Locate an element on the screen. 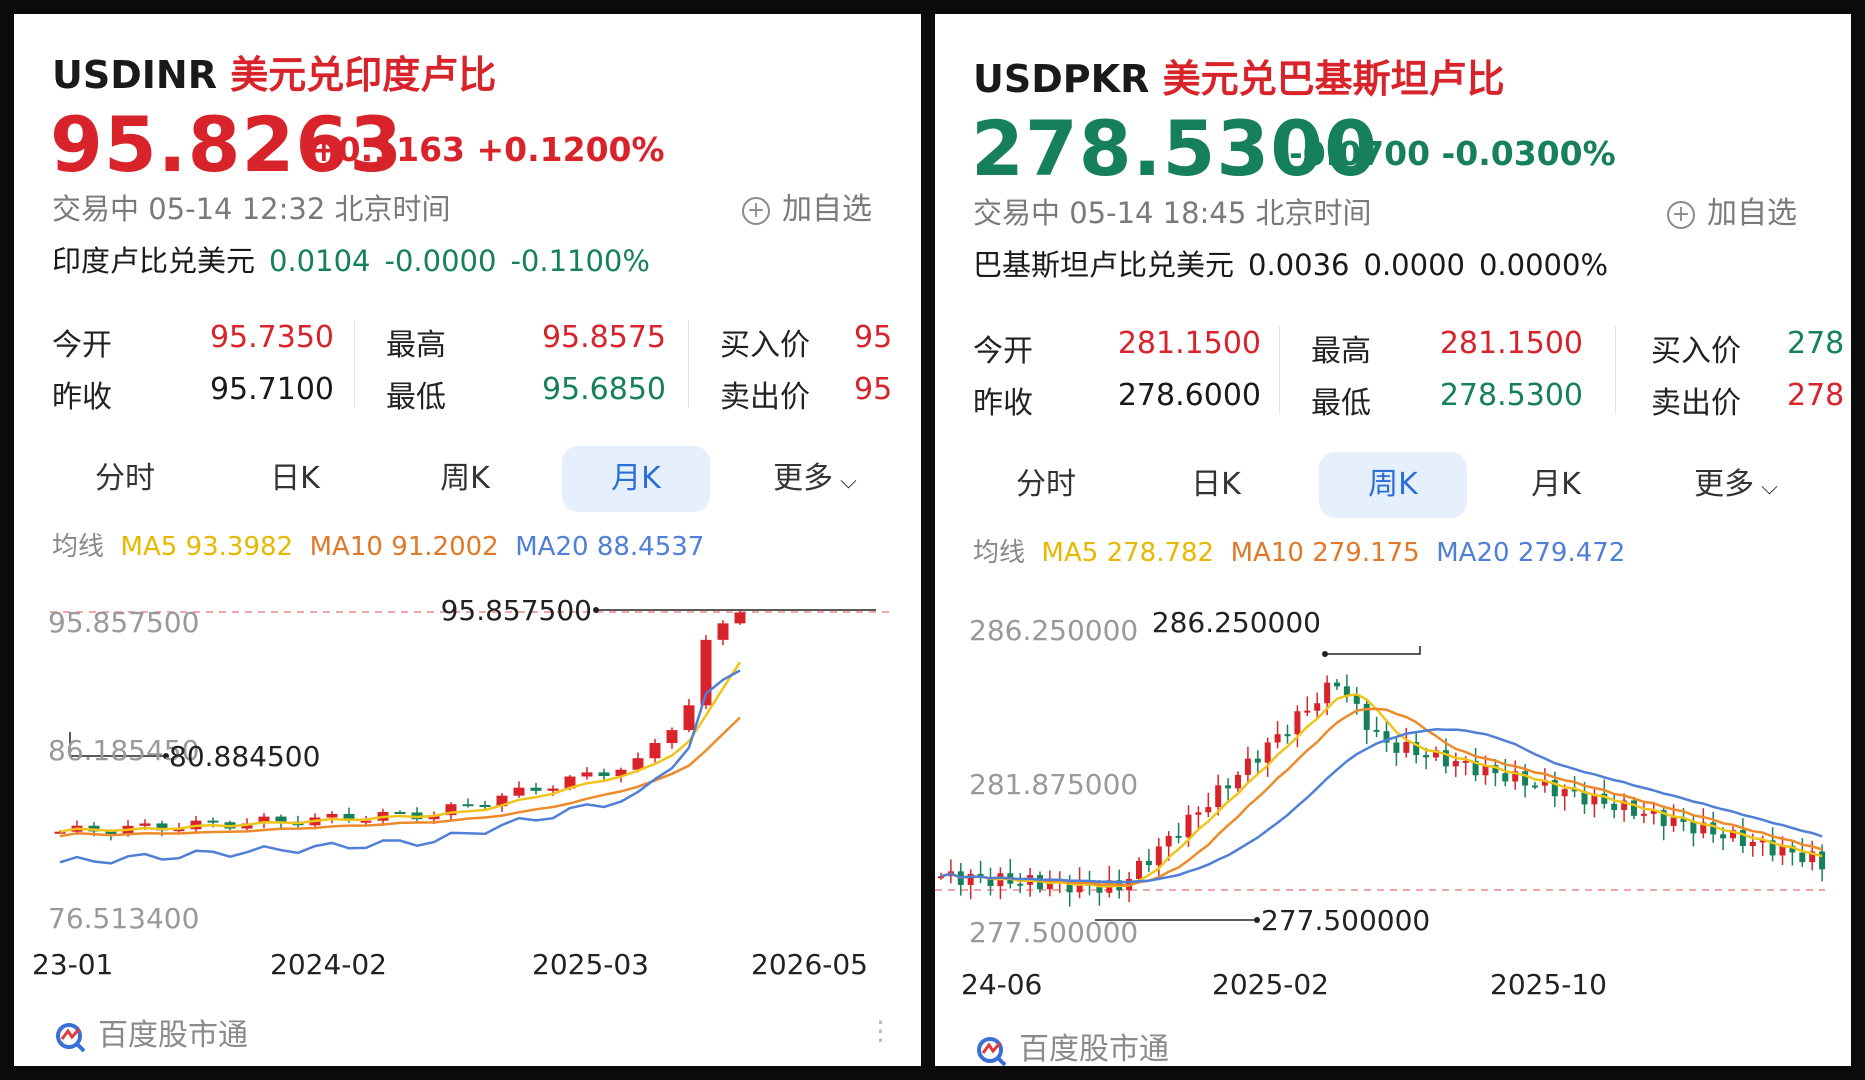 Image resolution: width=1865 pixels, height=1080 pixels. brand-name: 百度股市通 is located at coordinates (1094, 1049).